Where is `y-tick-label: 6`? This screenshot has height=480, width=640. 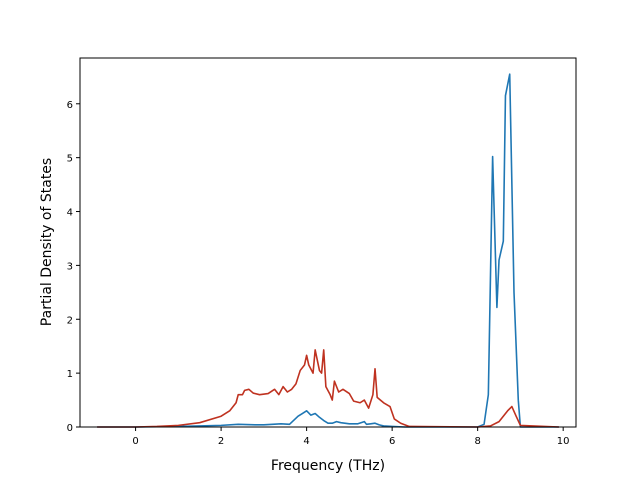
y-tick-label: 6 is located at coordinates (70, 105).